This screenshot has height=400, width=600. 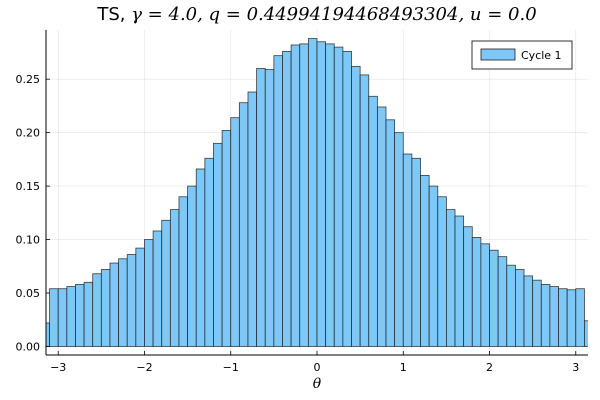 What do you see at coordinates (541, 55) in the screenshot?
I see `legend-label-cycle-1: Cycle 1` at bounding box center [541, 55].